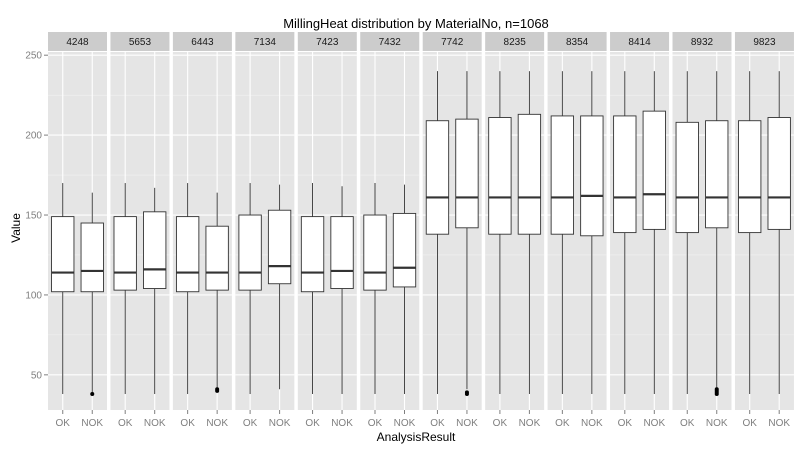 Image resolution: width=800 pixels, height=450 pixels. I want to click on facet-strip-label: 6443, so click(202, 42).